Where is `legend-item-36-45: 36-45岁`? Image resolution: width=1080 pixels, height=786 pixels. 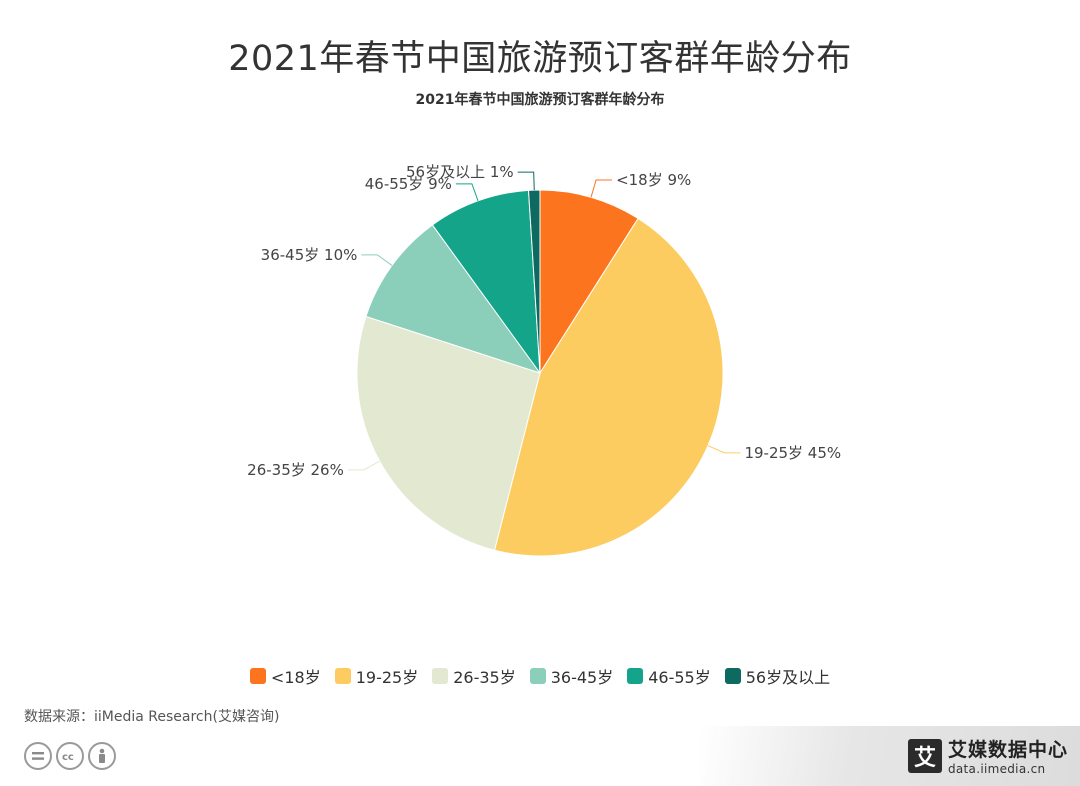
legend-item-36-45: 36-45岁 is located at coordinates (571, 676).